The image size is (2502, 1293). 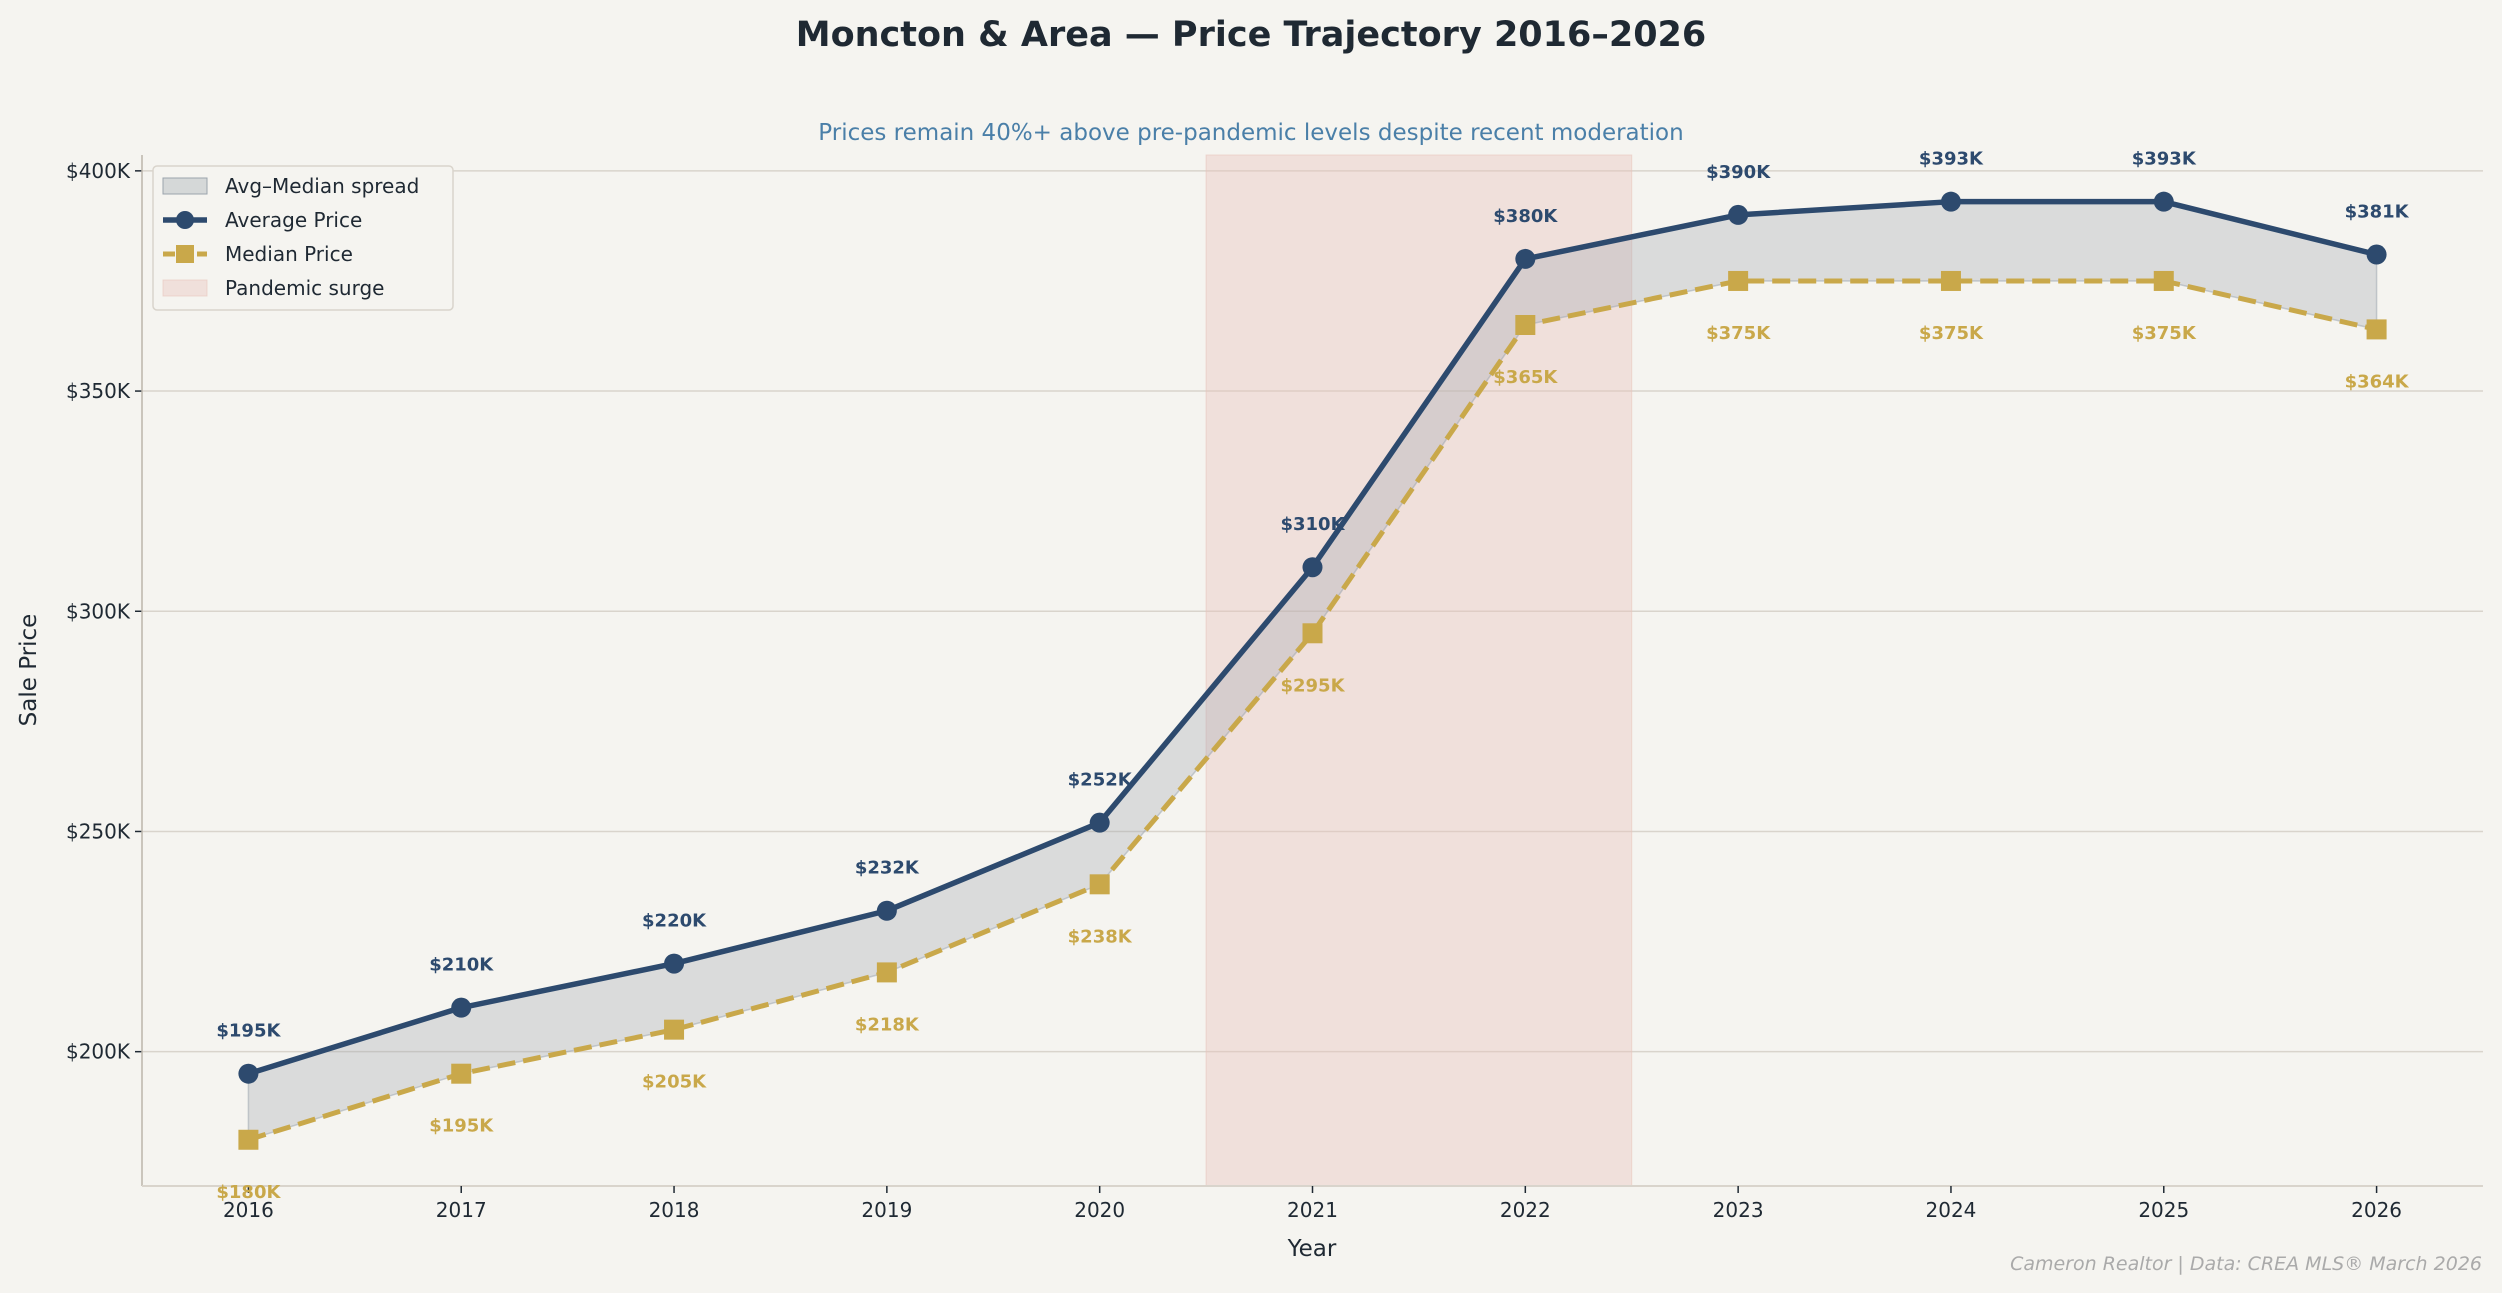 I want to click on average-swatch-marker, so click(x=185, y=220).